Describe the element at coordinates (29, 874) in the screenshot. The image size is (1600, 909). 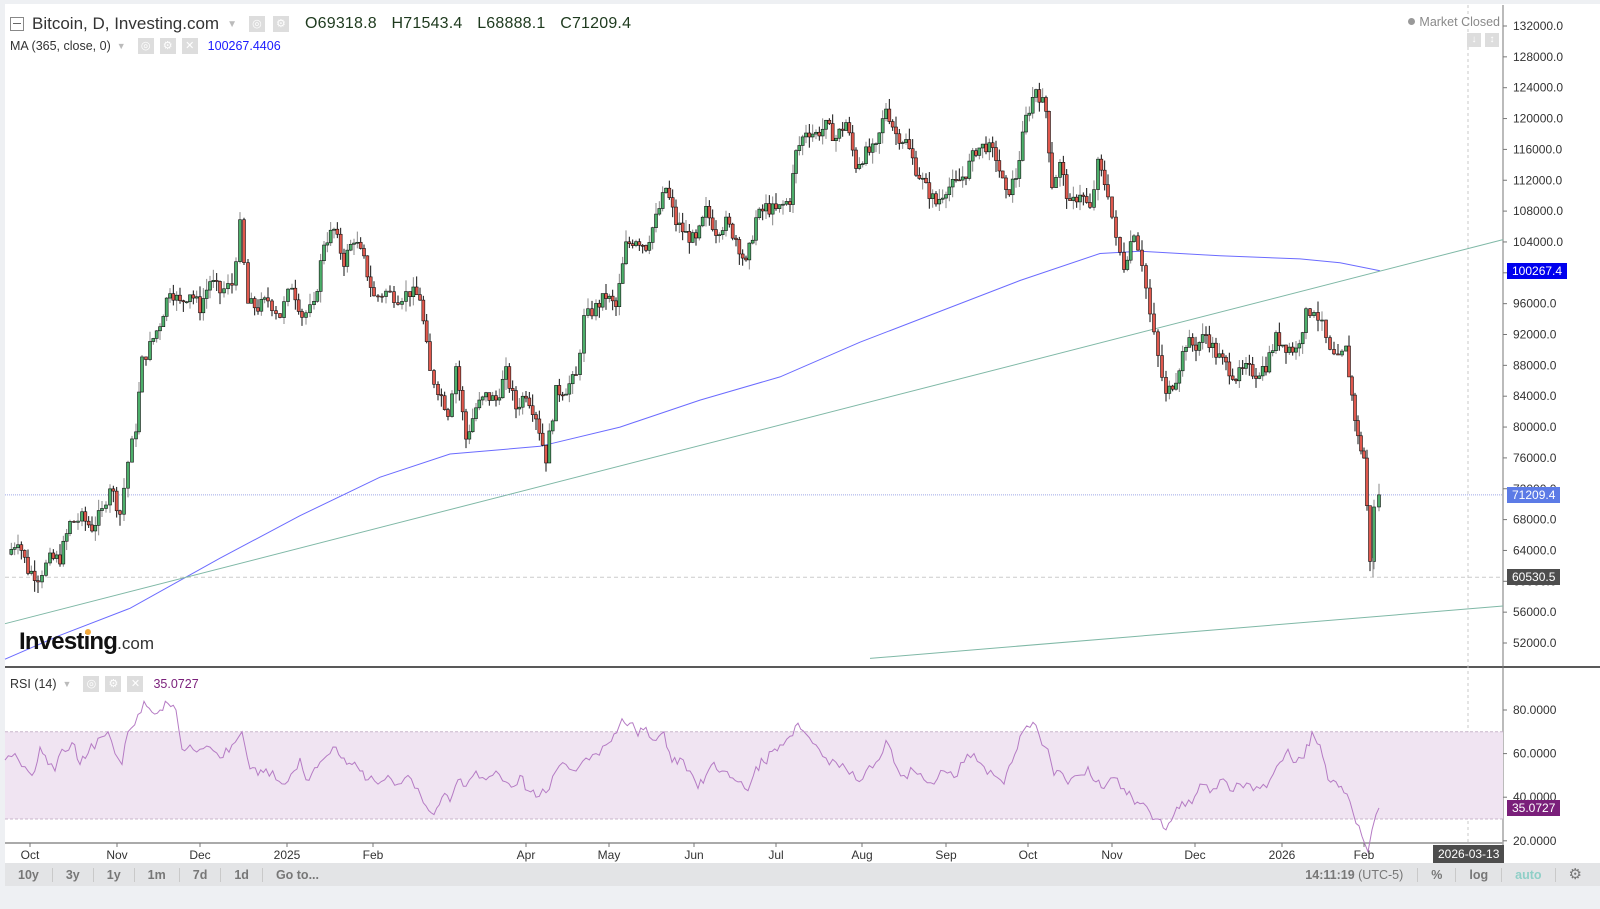
I see `range-10y-button: 10y` at that location.